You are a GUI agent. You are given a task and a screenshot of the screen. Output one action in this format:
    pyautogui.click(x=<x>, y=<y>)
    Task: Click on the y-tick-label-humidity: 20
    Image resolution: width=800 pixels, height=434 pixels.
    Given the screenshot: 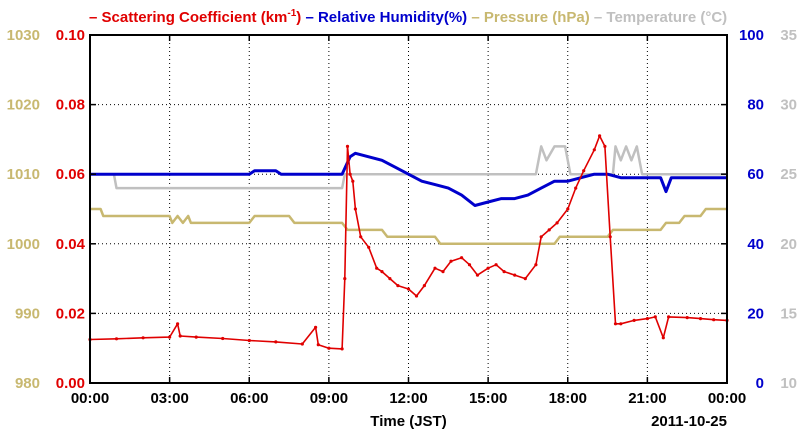 What is the action you would take?
    pyautogui.click(x=755, y=313)
    